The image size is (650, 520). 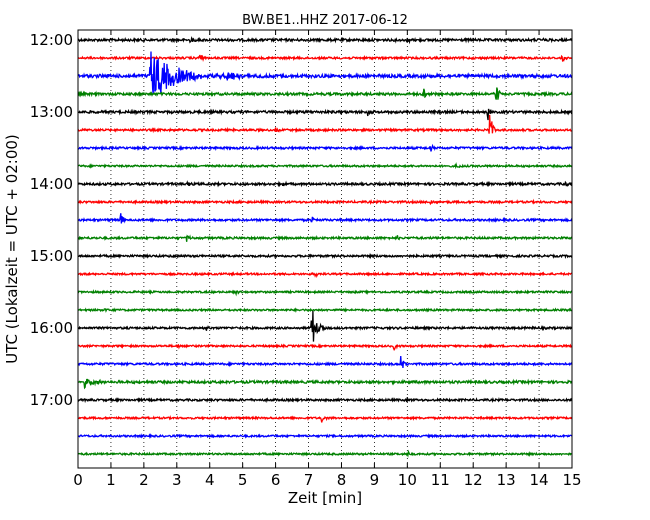 What do you see at coordinates (342, 480) in the screenshot?
I see `x-tick-label: 8` at bounding box center [342, 480].